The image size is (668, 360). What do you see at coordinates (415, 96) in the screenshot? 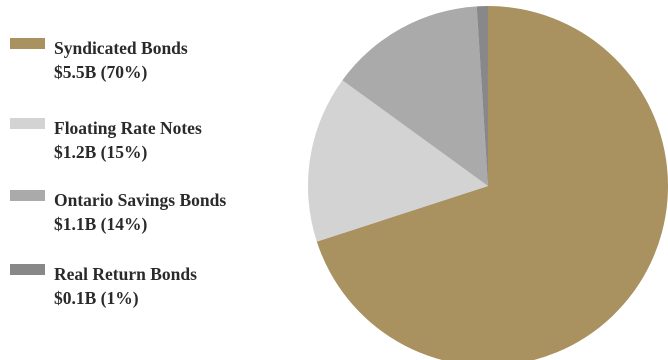
I see `pie-slice-ontario-savings-bonds` at bounding box center [415, 96].